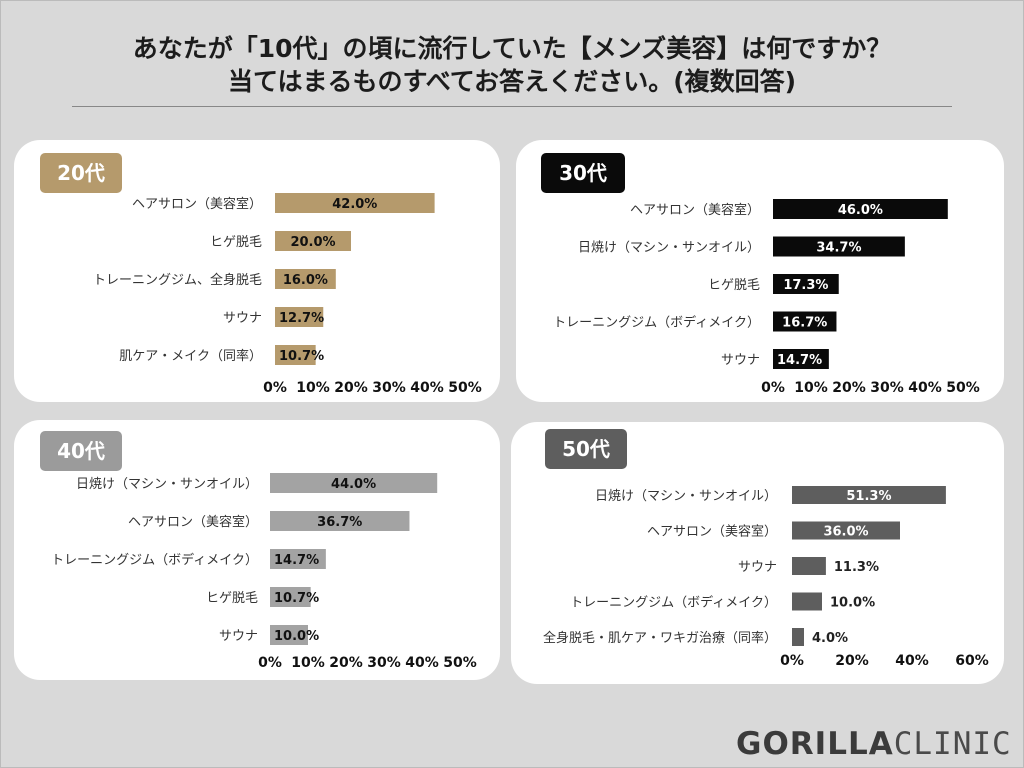 The height and width of the screenshot is (768, 1024). I want to click on chart-badge-30s: 30代, so click(583, 173).